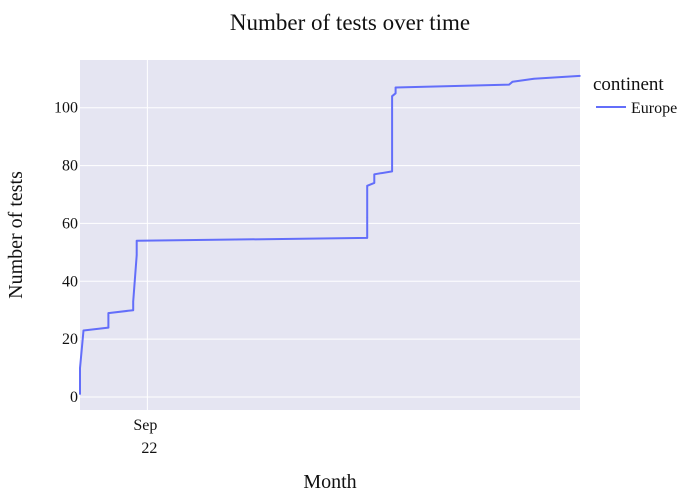 Image resolution: width=700 pixels, height=500 pixels. What do you see at coordinates (74, 397) in the screenshot?
I see `y-tick-label: 0` at bounding box center [74, 397].